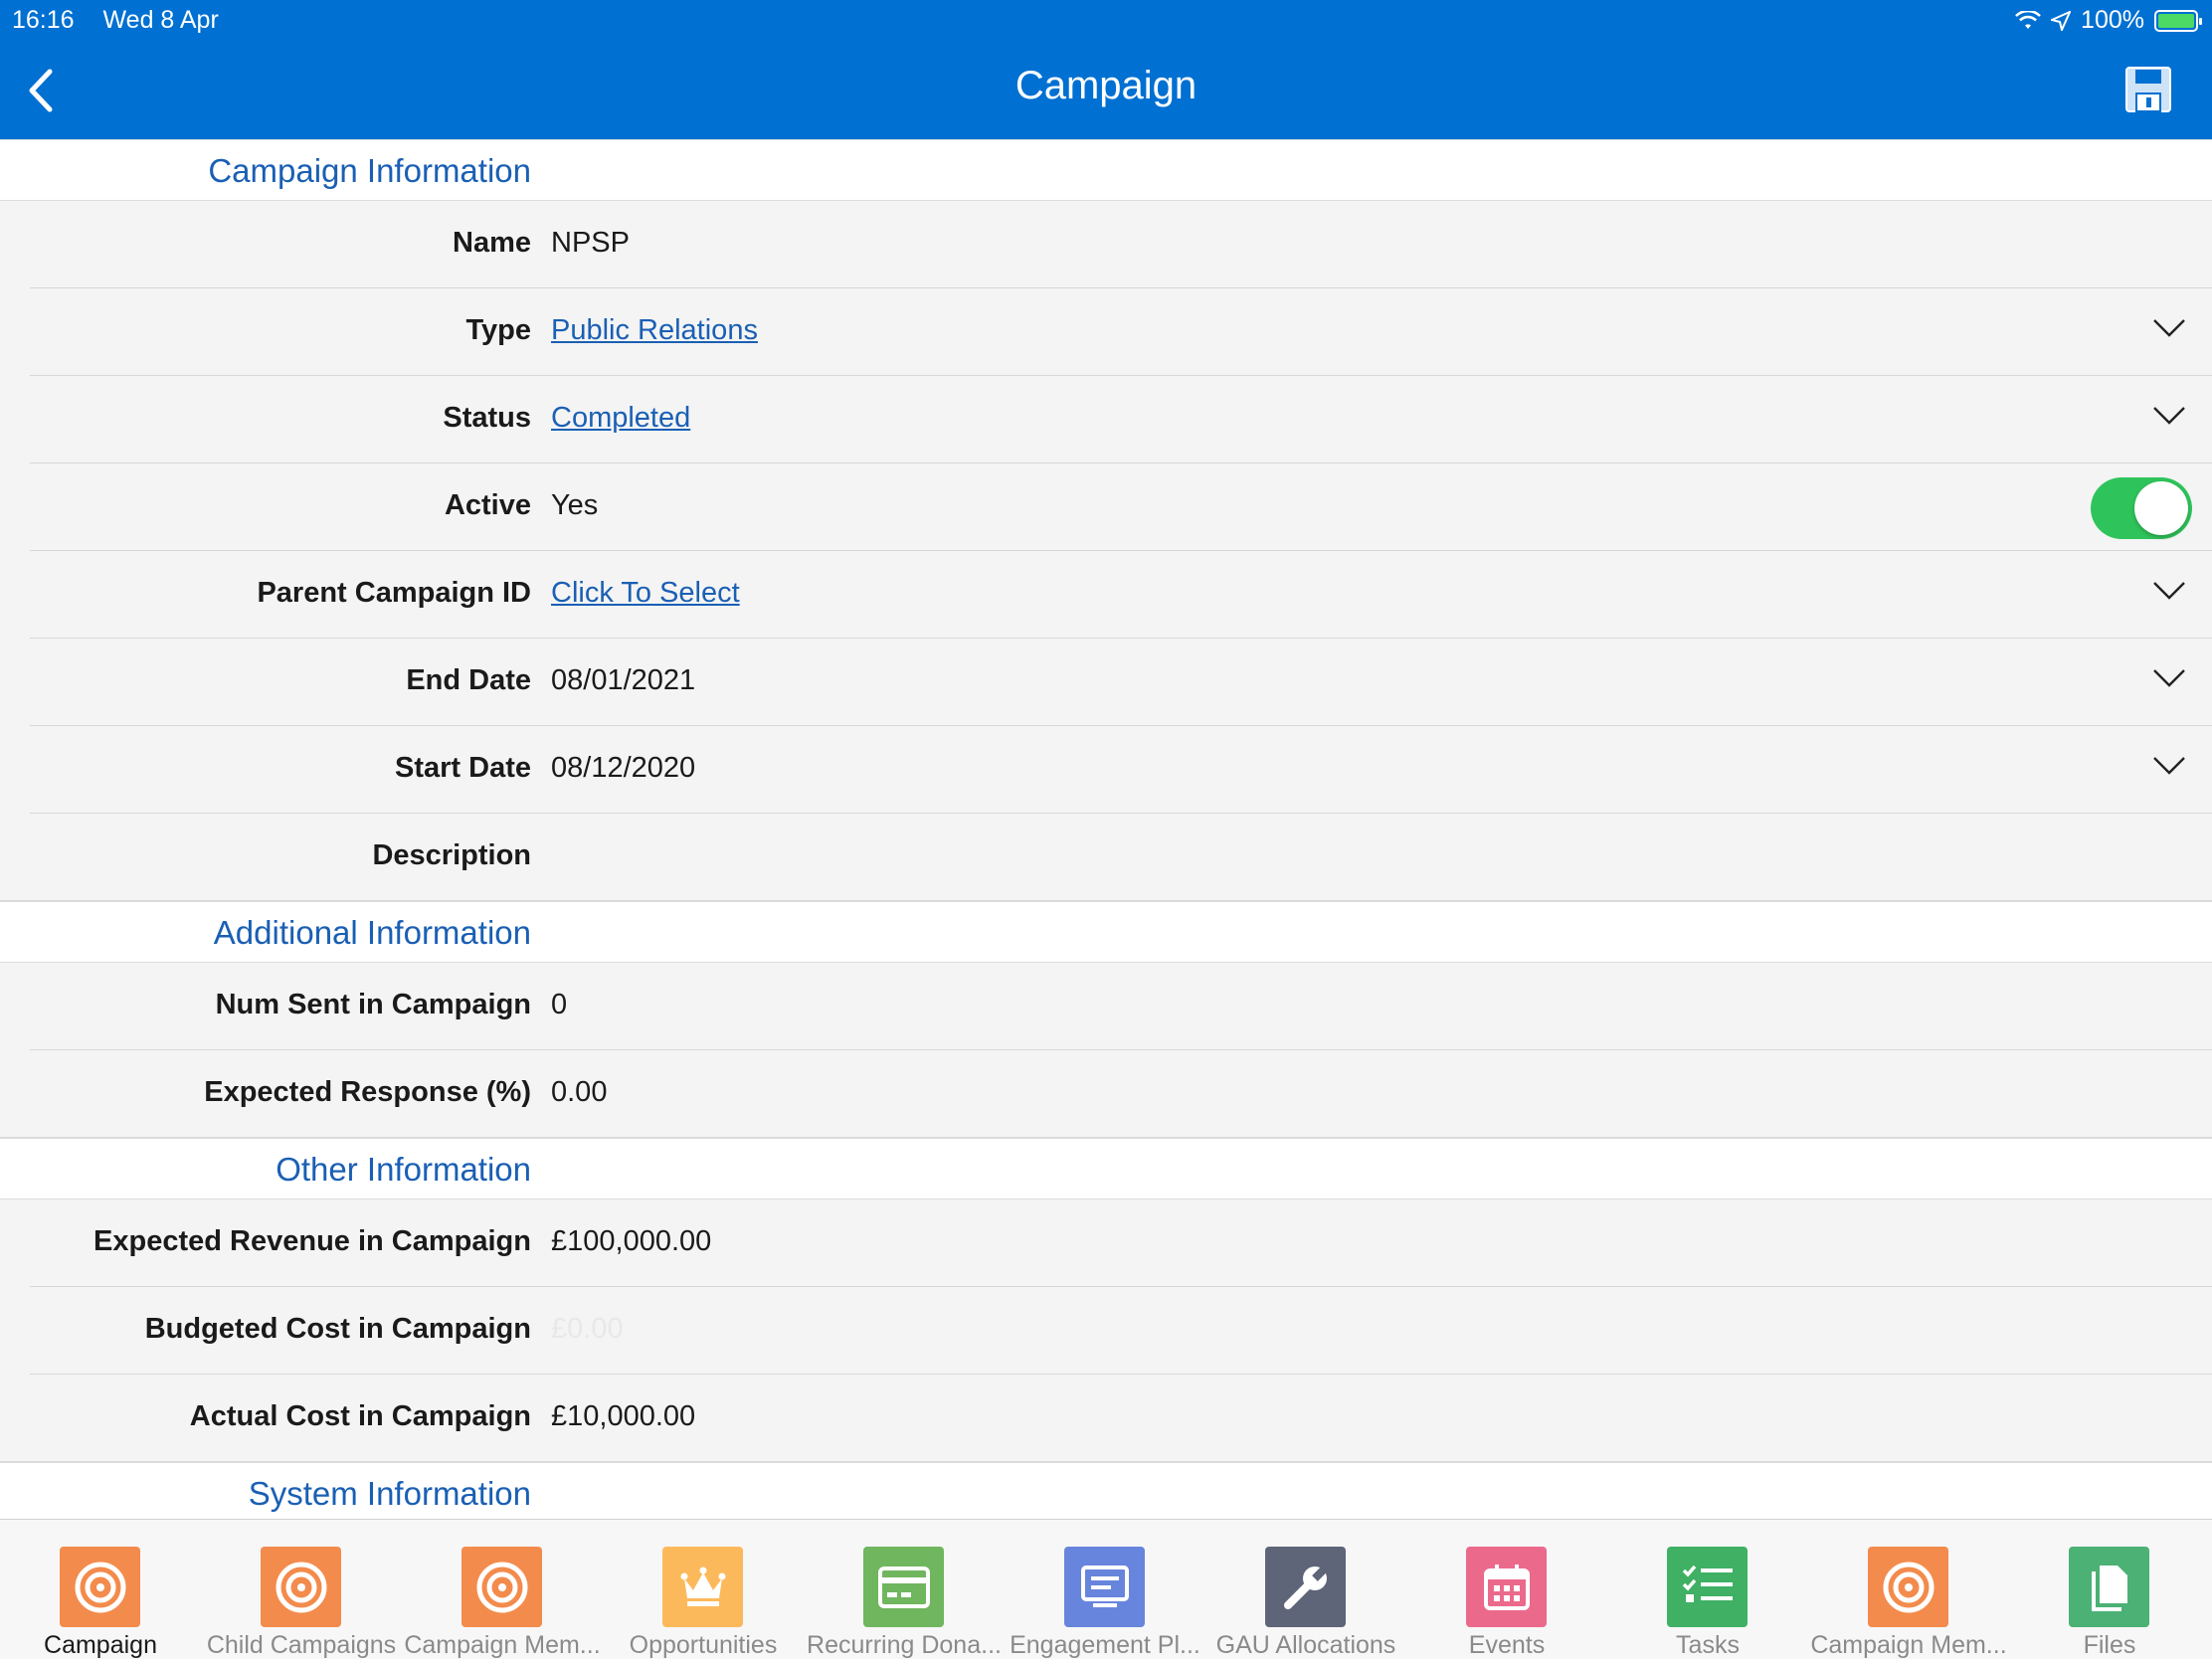 The height and width of the screenshot is (1659, 2212). What do you see at coordinates (451, 855) in the screenshot?
I see `field-label: Description` at bounding box center [451, 855].